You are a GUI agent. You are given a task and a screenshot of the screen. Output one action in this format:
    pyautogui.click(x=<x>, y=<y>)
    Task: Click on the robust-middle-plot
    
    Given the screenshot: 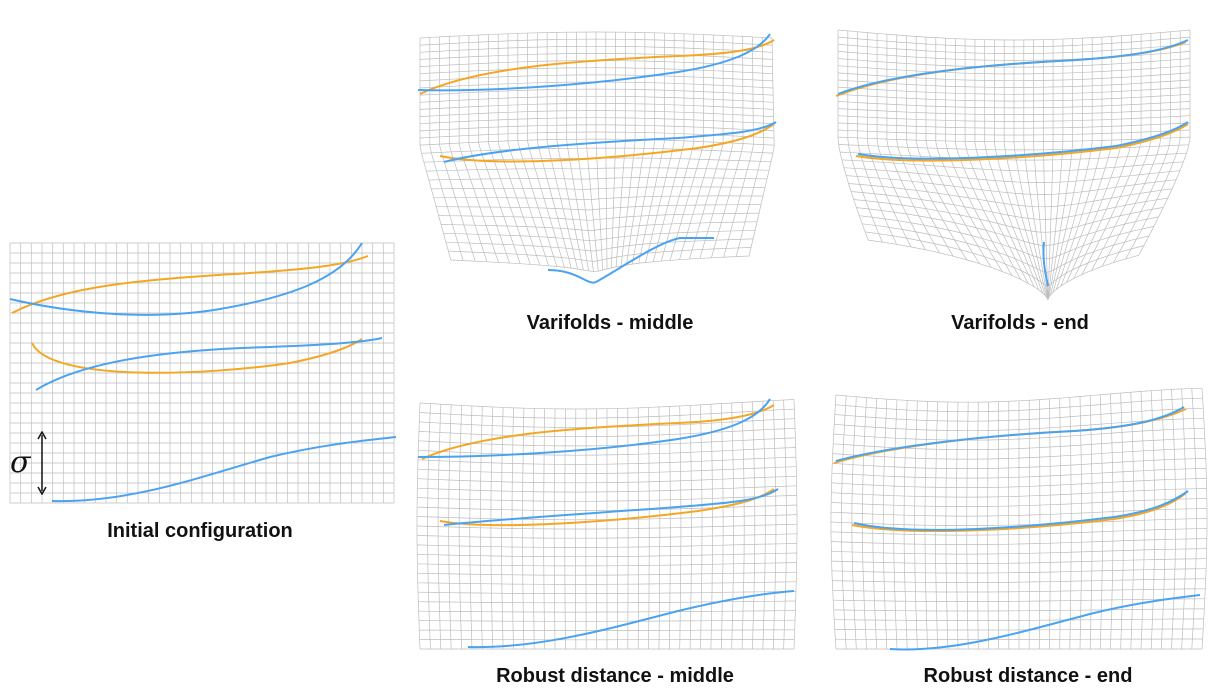 What is the action you would take?
    pyautogui.click(x=607, y=524)
    